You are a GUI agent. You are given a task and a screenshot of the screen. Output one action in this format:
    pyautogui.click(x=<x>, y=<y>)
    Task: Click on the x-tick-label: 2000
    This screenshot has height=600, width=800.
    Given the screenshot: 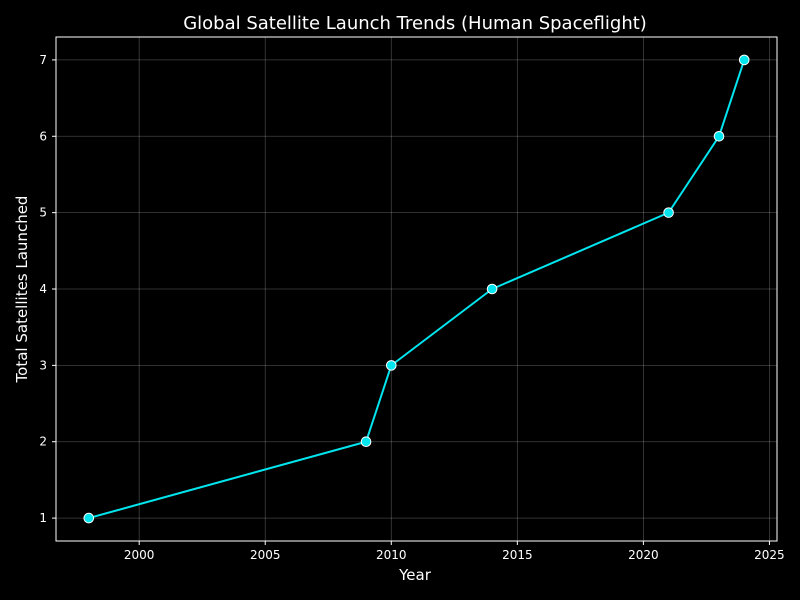 What is the action you would take?
    pyautogui.click(x=139, y=555)
    